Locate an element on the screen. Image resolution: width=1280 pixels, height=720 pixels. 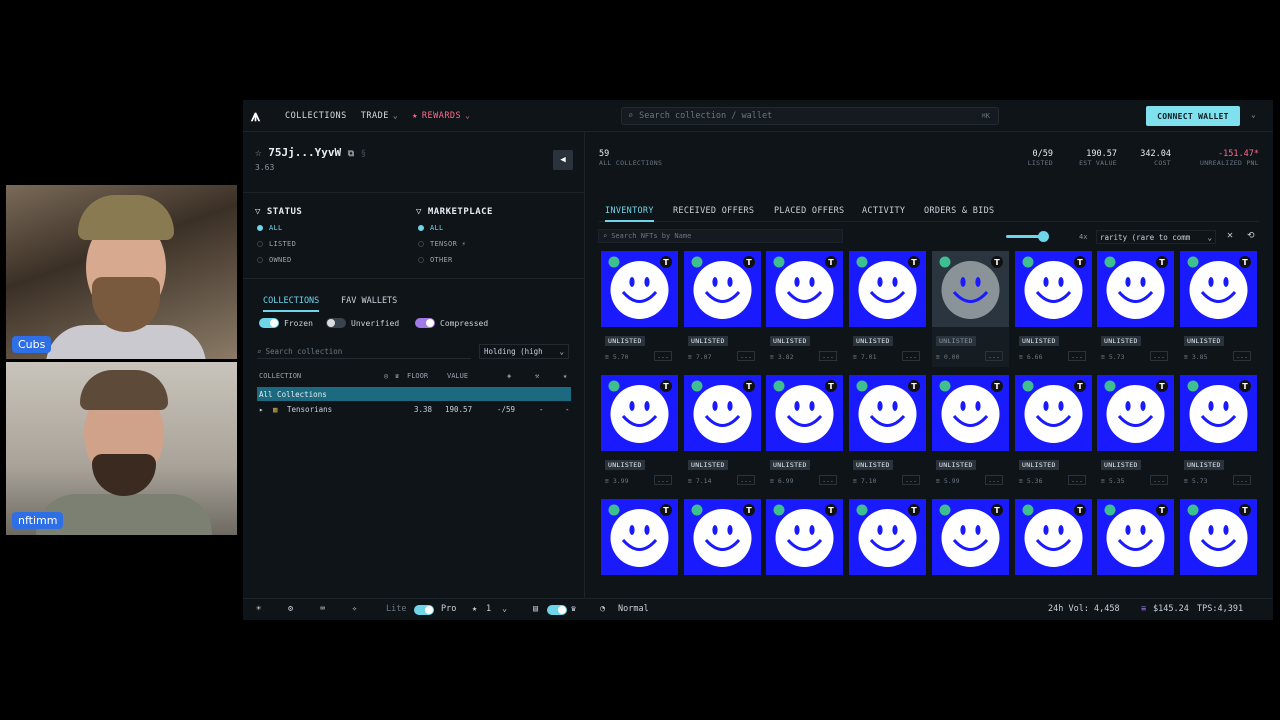
mode-label: Normal is located at coordinates (633, 609).